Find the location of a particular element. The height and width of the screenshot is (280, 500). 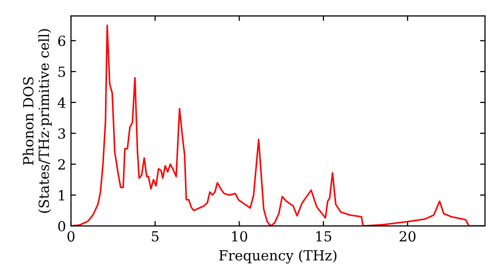

x-tick-label: 5 is located at coordinates (155, 236).